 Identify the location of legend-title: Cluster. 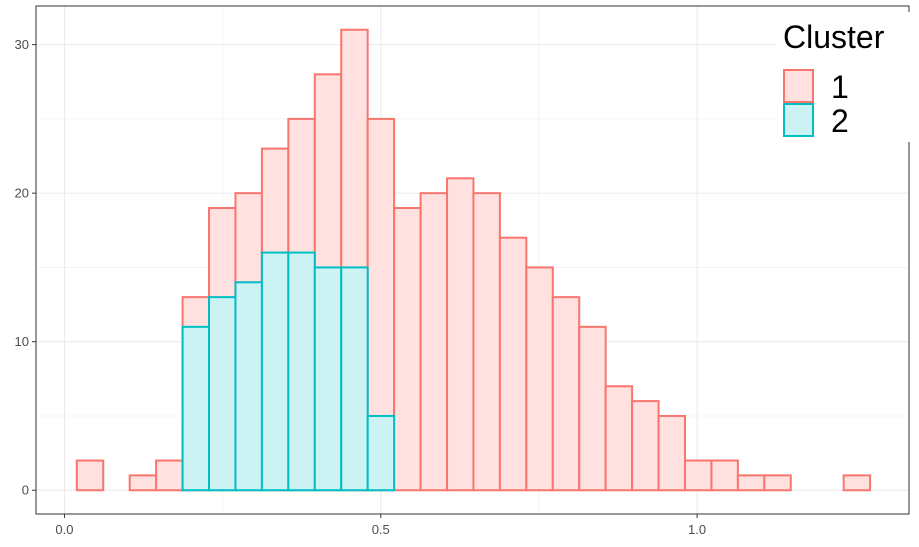
(834, 37).